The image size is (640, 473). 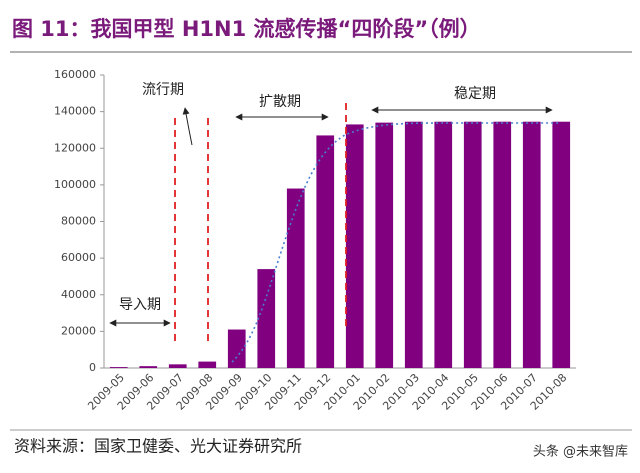 I want to click on y-tick-label: 20000, so click(x=78, y=330).